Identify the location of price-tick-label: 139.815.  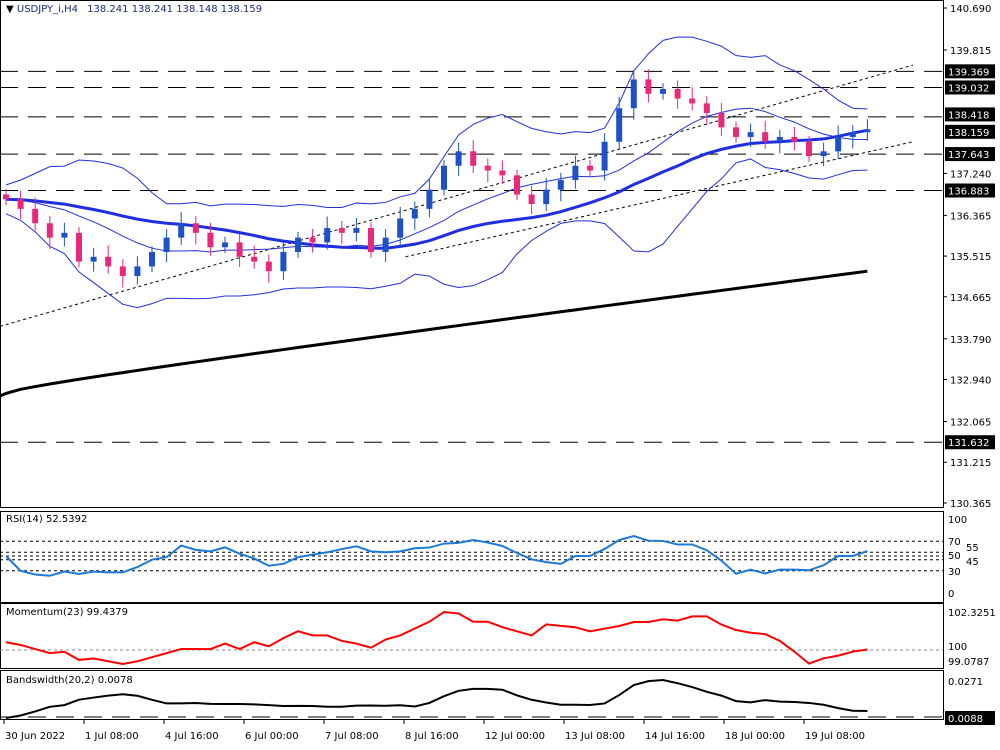
(970, 51).